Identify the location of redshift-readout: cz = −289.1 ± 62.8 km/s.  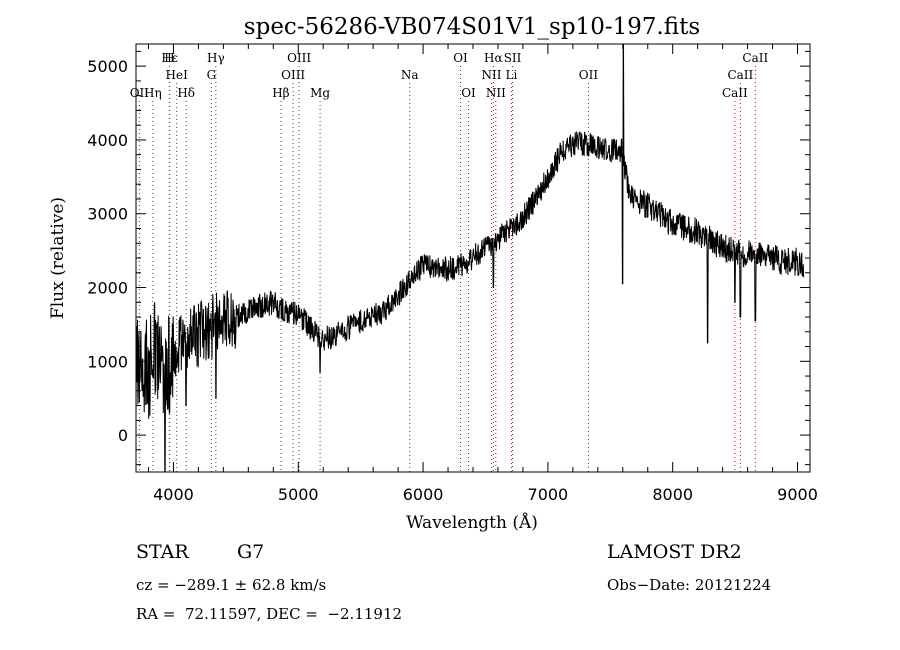
(231, 585).